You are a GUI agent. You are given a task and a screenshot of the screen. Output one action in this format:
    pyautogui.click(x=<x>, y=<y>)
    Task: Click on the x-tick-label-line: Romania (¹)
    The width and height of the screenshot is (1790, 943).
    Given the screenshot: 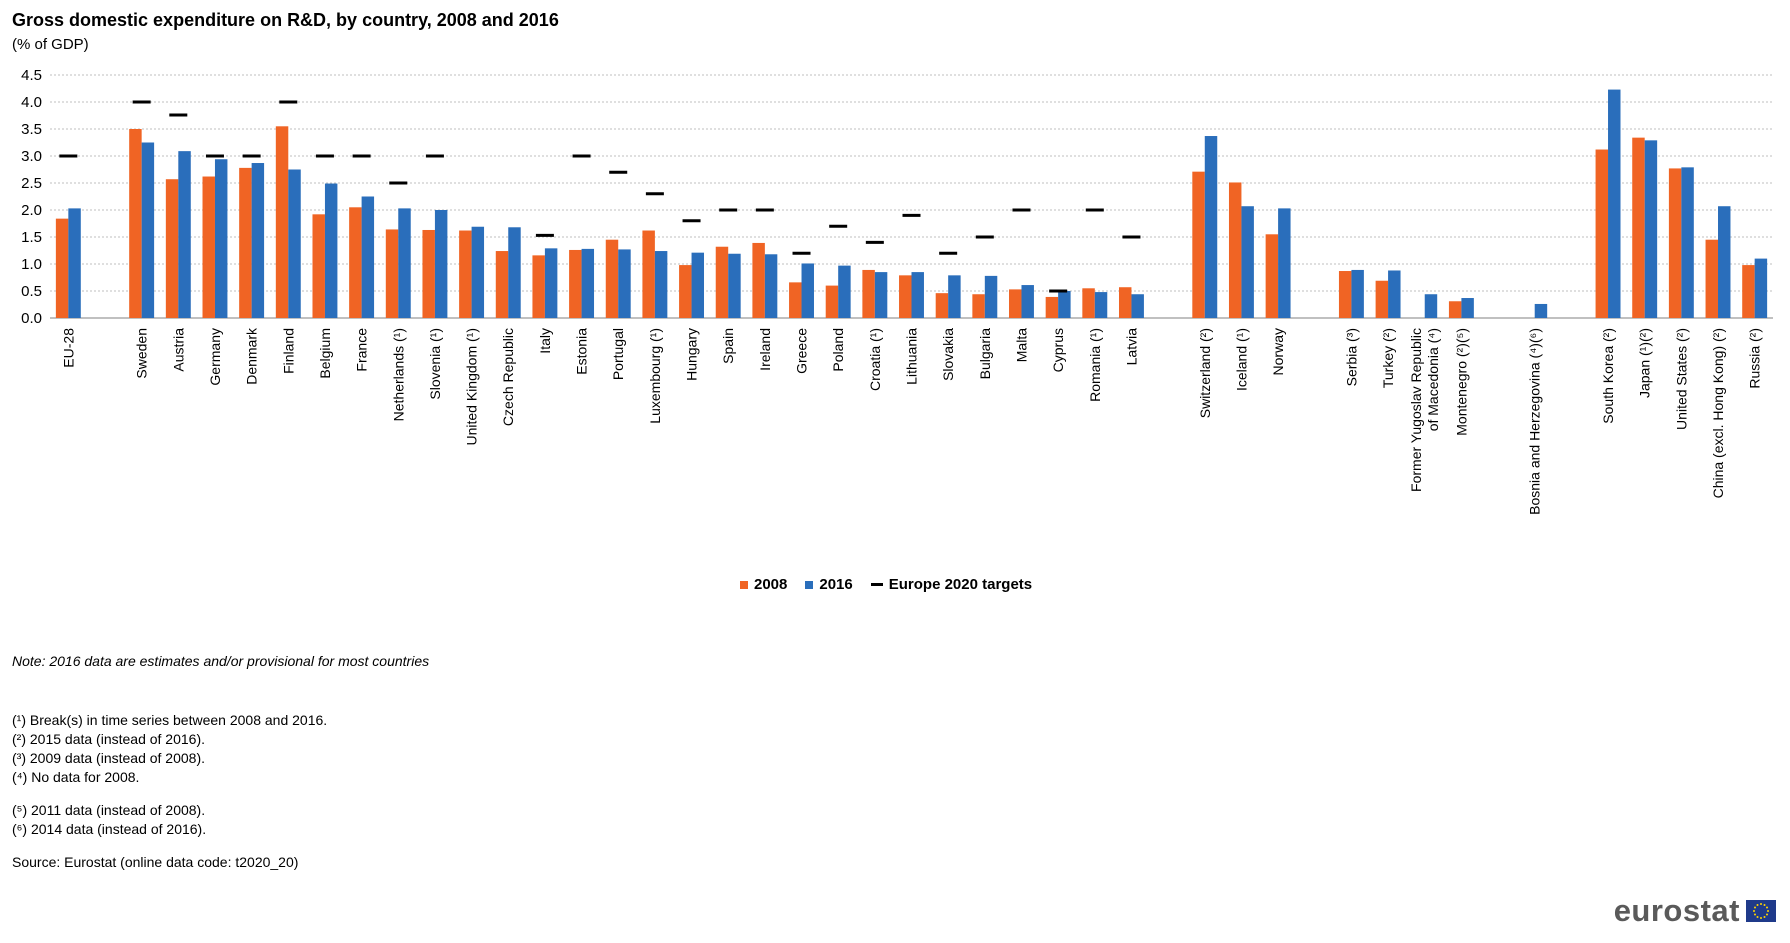 What is the action you would take?
    pyautogui.click(x=1095, y=365)
    